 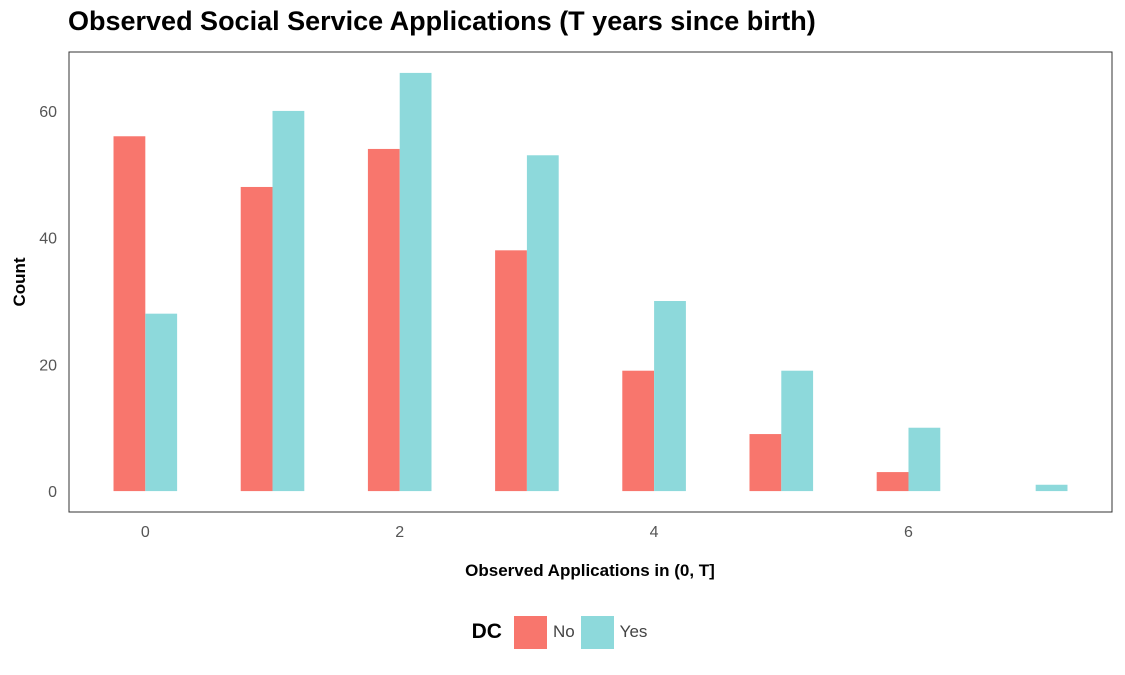 What do you see at coordinates (19, 281) in the screenshot?
I see `y-axis-title: Count` at bounding box center [19, 281].